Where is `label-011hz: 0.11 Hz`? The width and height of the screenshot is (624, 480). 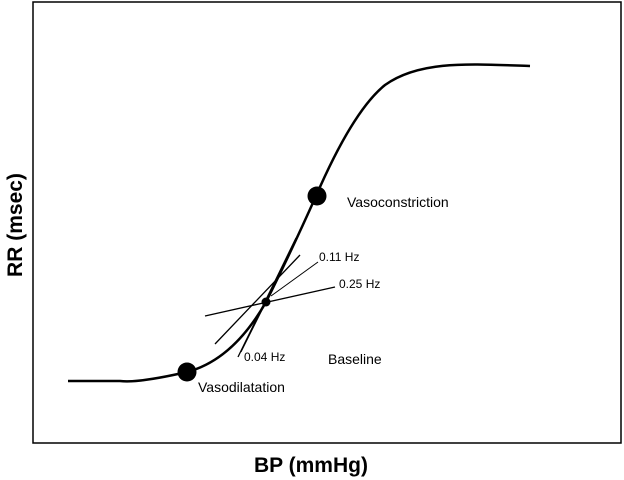 label-011hz: 0.11 Hz is located at coordinates (339, 257).